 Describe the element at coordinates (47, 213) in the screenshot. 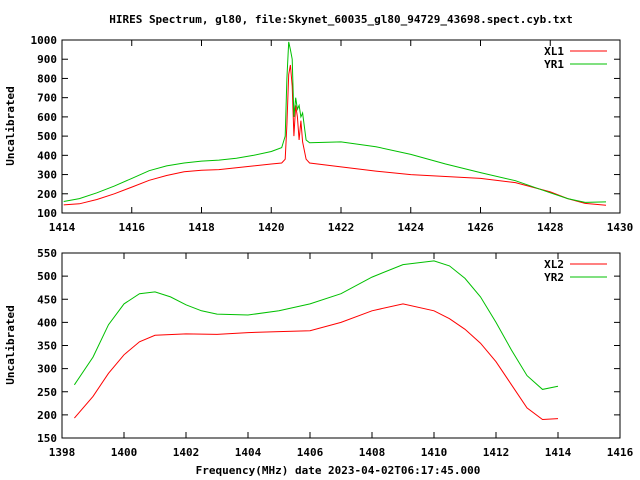

I see `y-tick-label: 100` at that location.